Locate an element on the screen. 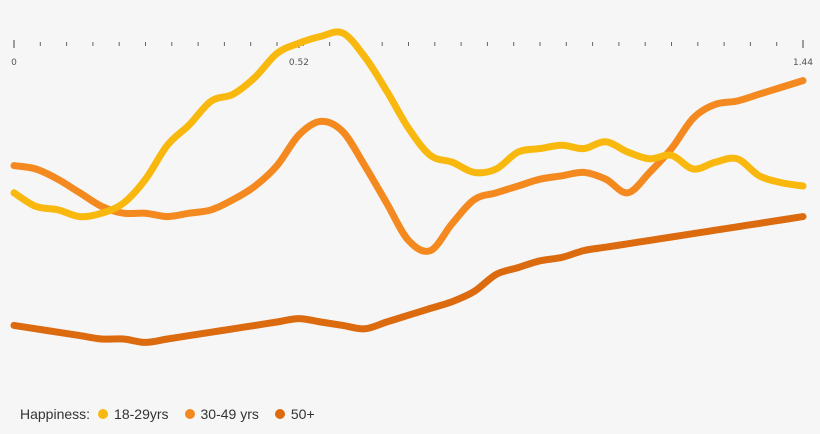 The image size is (820, 434). legend-label-18-29: 18-29yrs is located at coordinates (141, 414).